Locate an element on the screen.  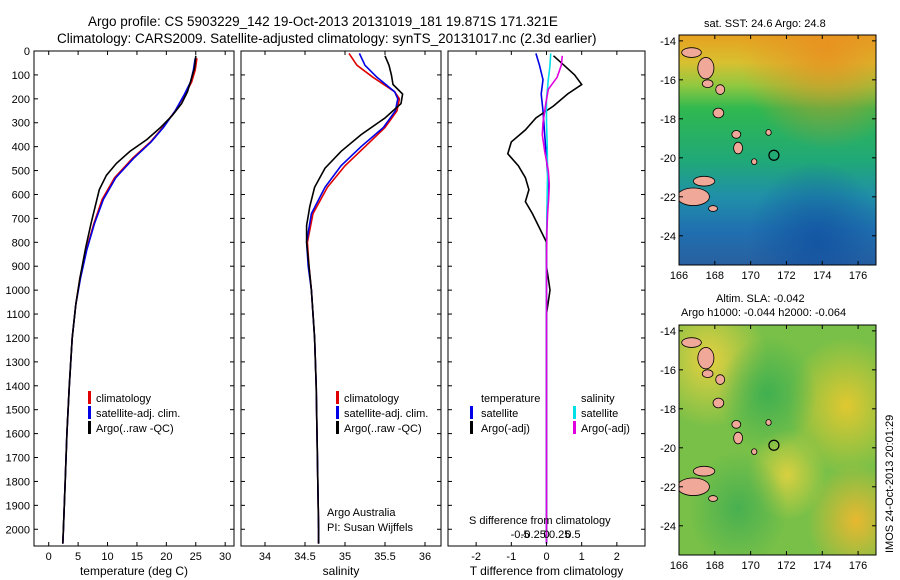
legend-swatch-argo is located at coordinates (89, 427).